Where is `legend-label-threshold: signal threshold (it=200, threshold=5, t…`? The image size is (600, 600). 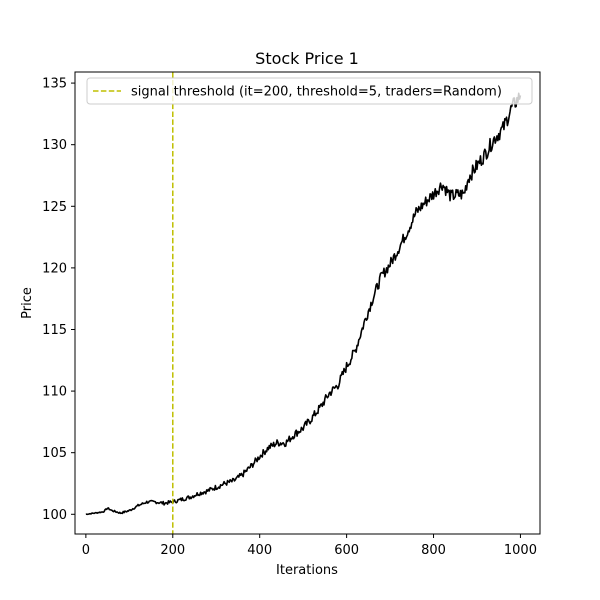 legend-label-threshold: signal threshold (it=200, threshold=5, t… is located at coordinates (316, 92).